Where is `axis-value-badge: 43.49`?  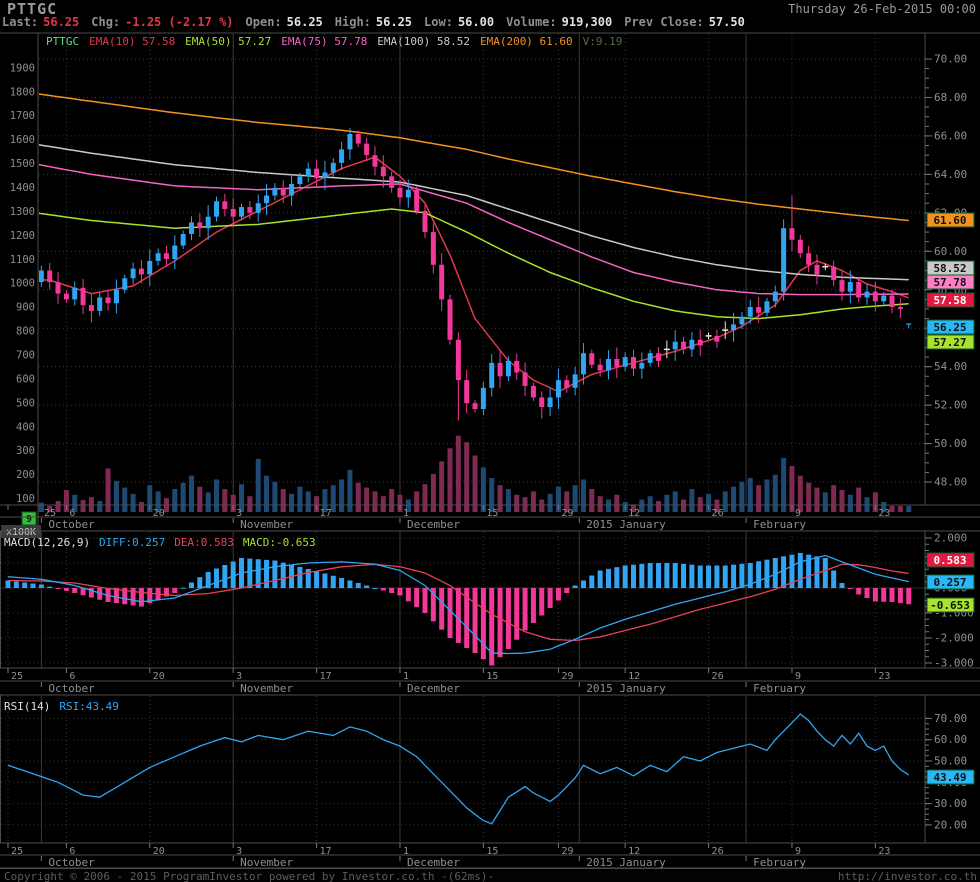
axis-value-badge: 43.49 is located at coordinates (950, 777).